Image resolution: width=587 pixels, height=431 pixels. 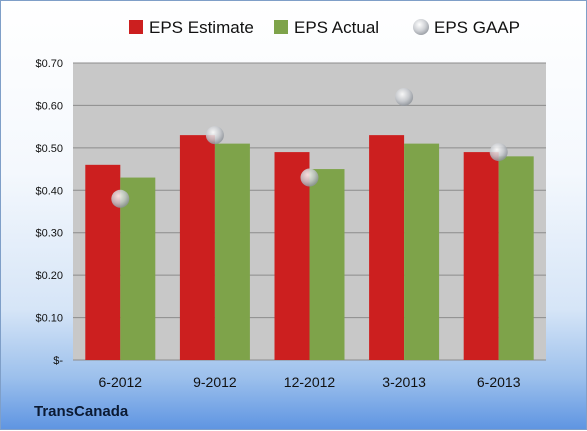 I want to click on x-axis-categories: 6-2012 9-2012 12-2012 3-2013 6-2013, so click(x=310, y=382).